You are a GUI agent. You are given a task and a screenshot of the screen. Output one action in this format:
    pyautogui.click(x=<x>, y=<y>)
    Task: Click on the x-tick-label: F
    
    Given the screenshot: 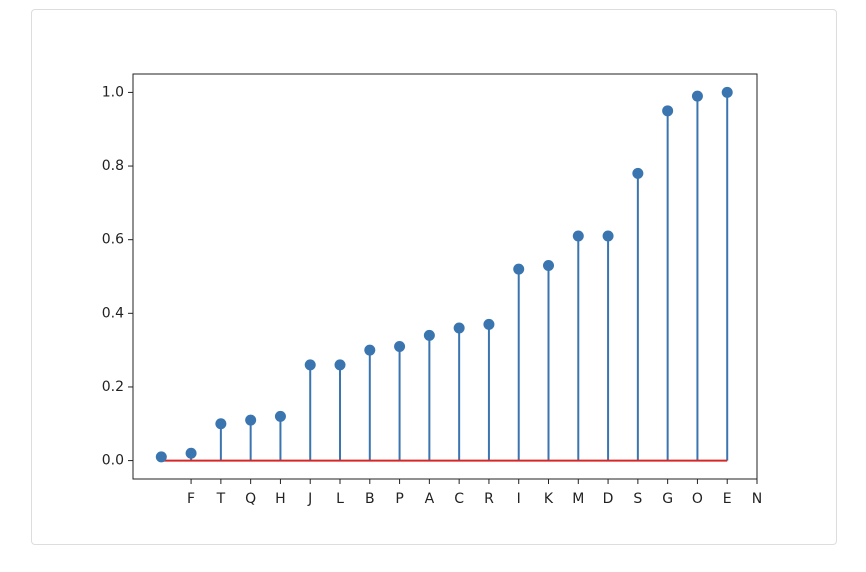 What is the action you would take?
    pyautogui.click(x=191, y=499)
    